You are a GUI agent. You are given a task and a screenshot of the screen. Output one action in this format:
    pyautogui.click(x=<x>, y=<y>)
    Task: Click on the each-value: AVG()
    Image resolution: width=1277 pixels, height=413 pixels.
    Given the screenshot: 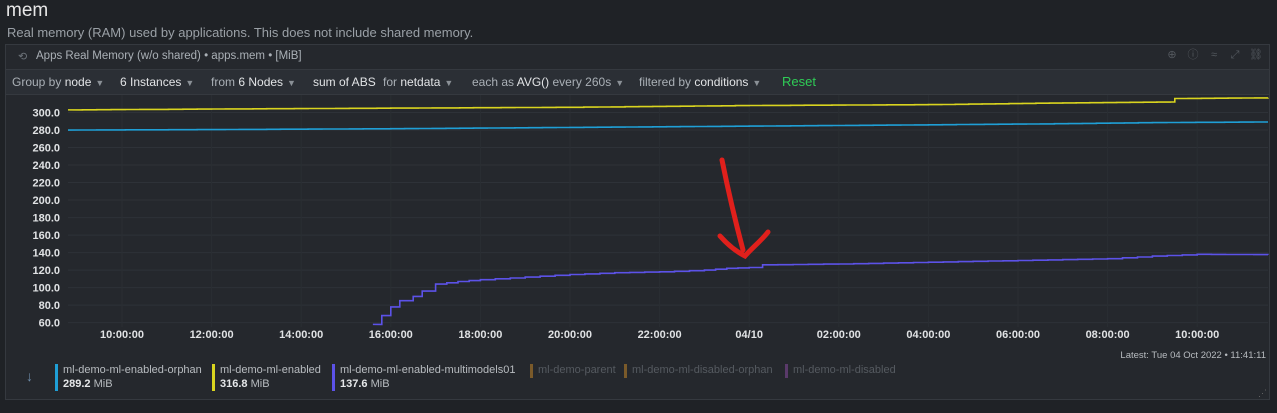 What is the action you would take?
    pyautogui.click(x=533, y=82)
    